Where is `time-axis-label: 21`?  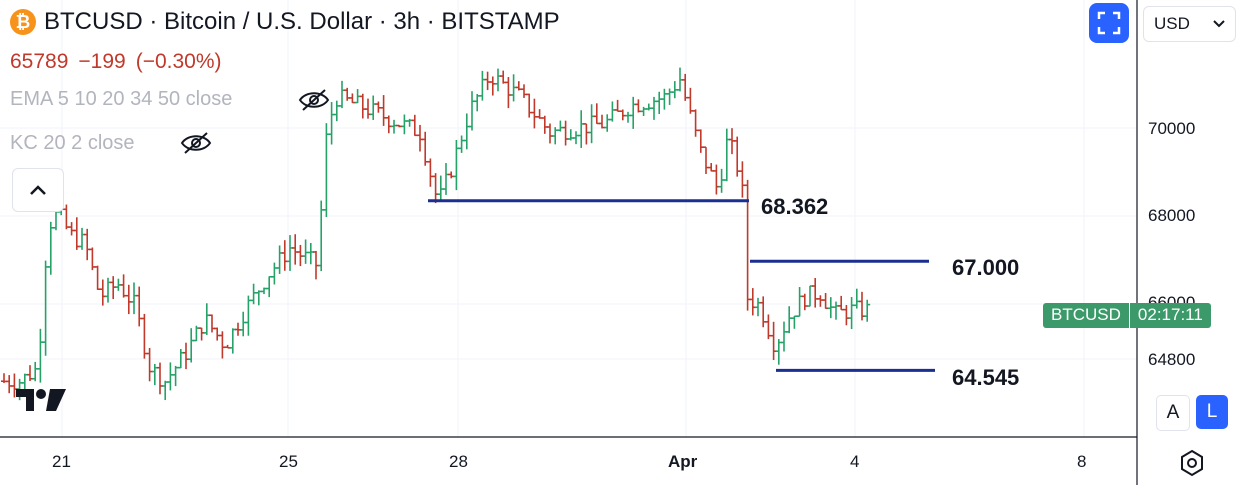
time-axis-label: 21 is located at coordinates (61, 461).